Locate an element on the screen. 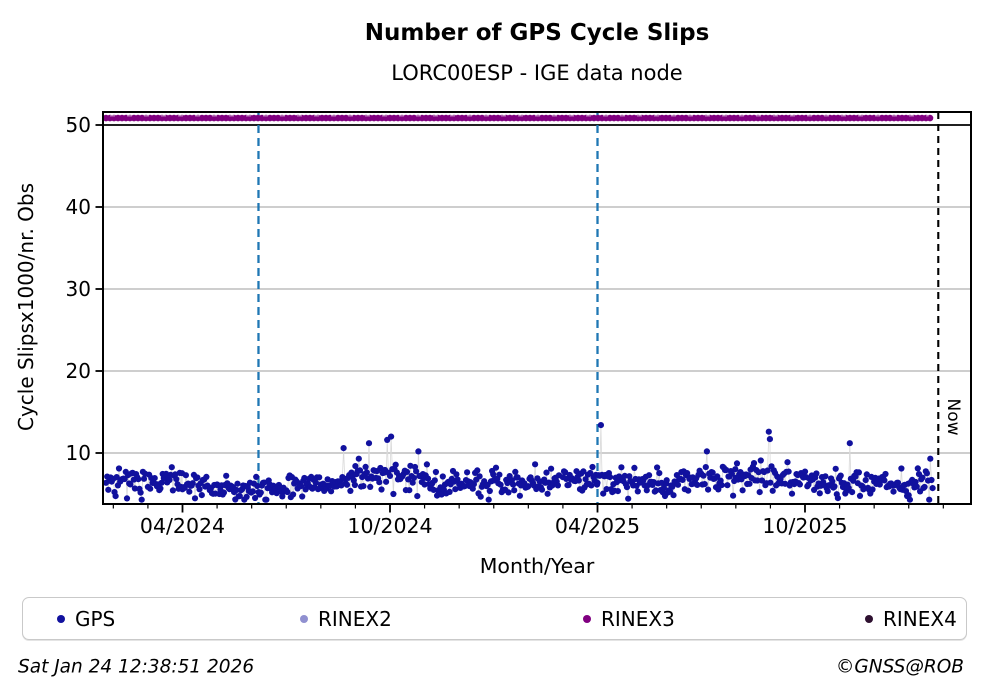 The width and height of the screenshot is (992, 699). svg-text: 10/2024 is located at coordinates (389, 526).